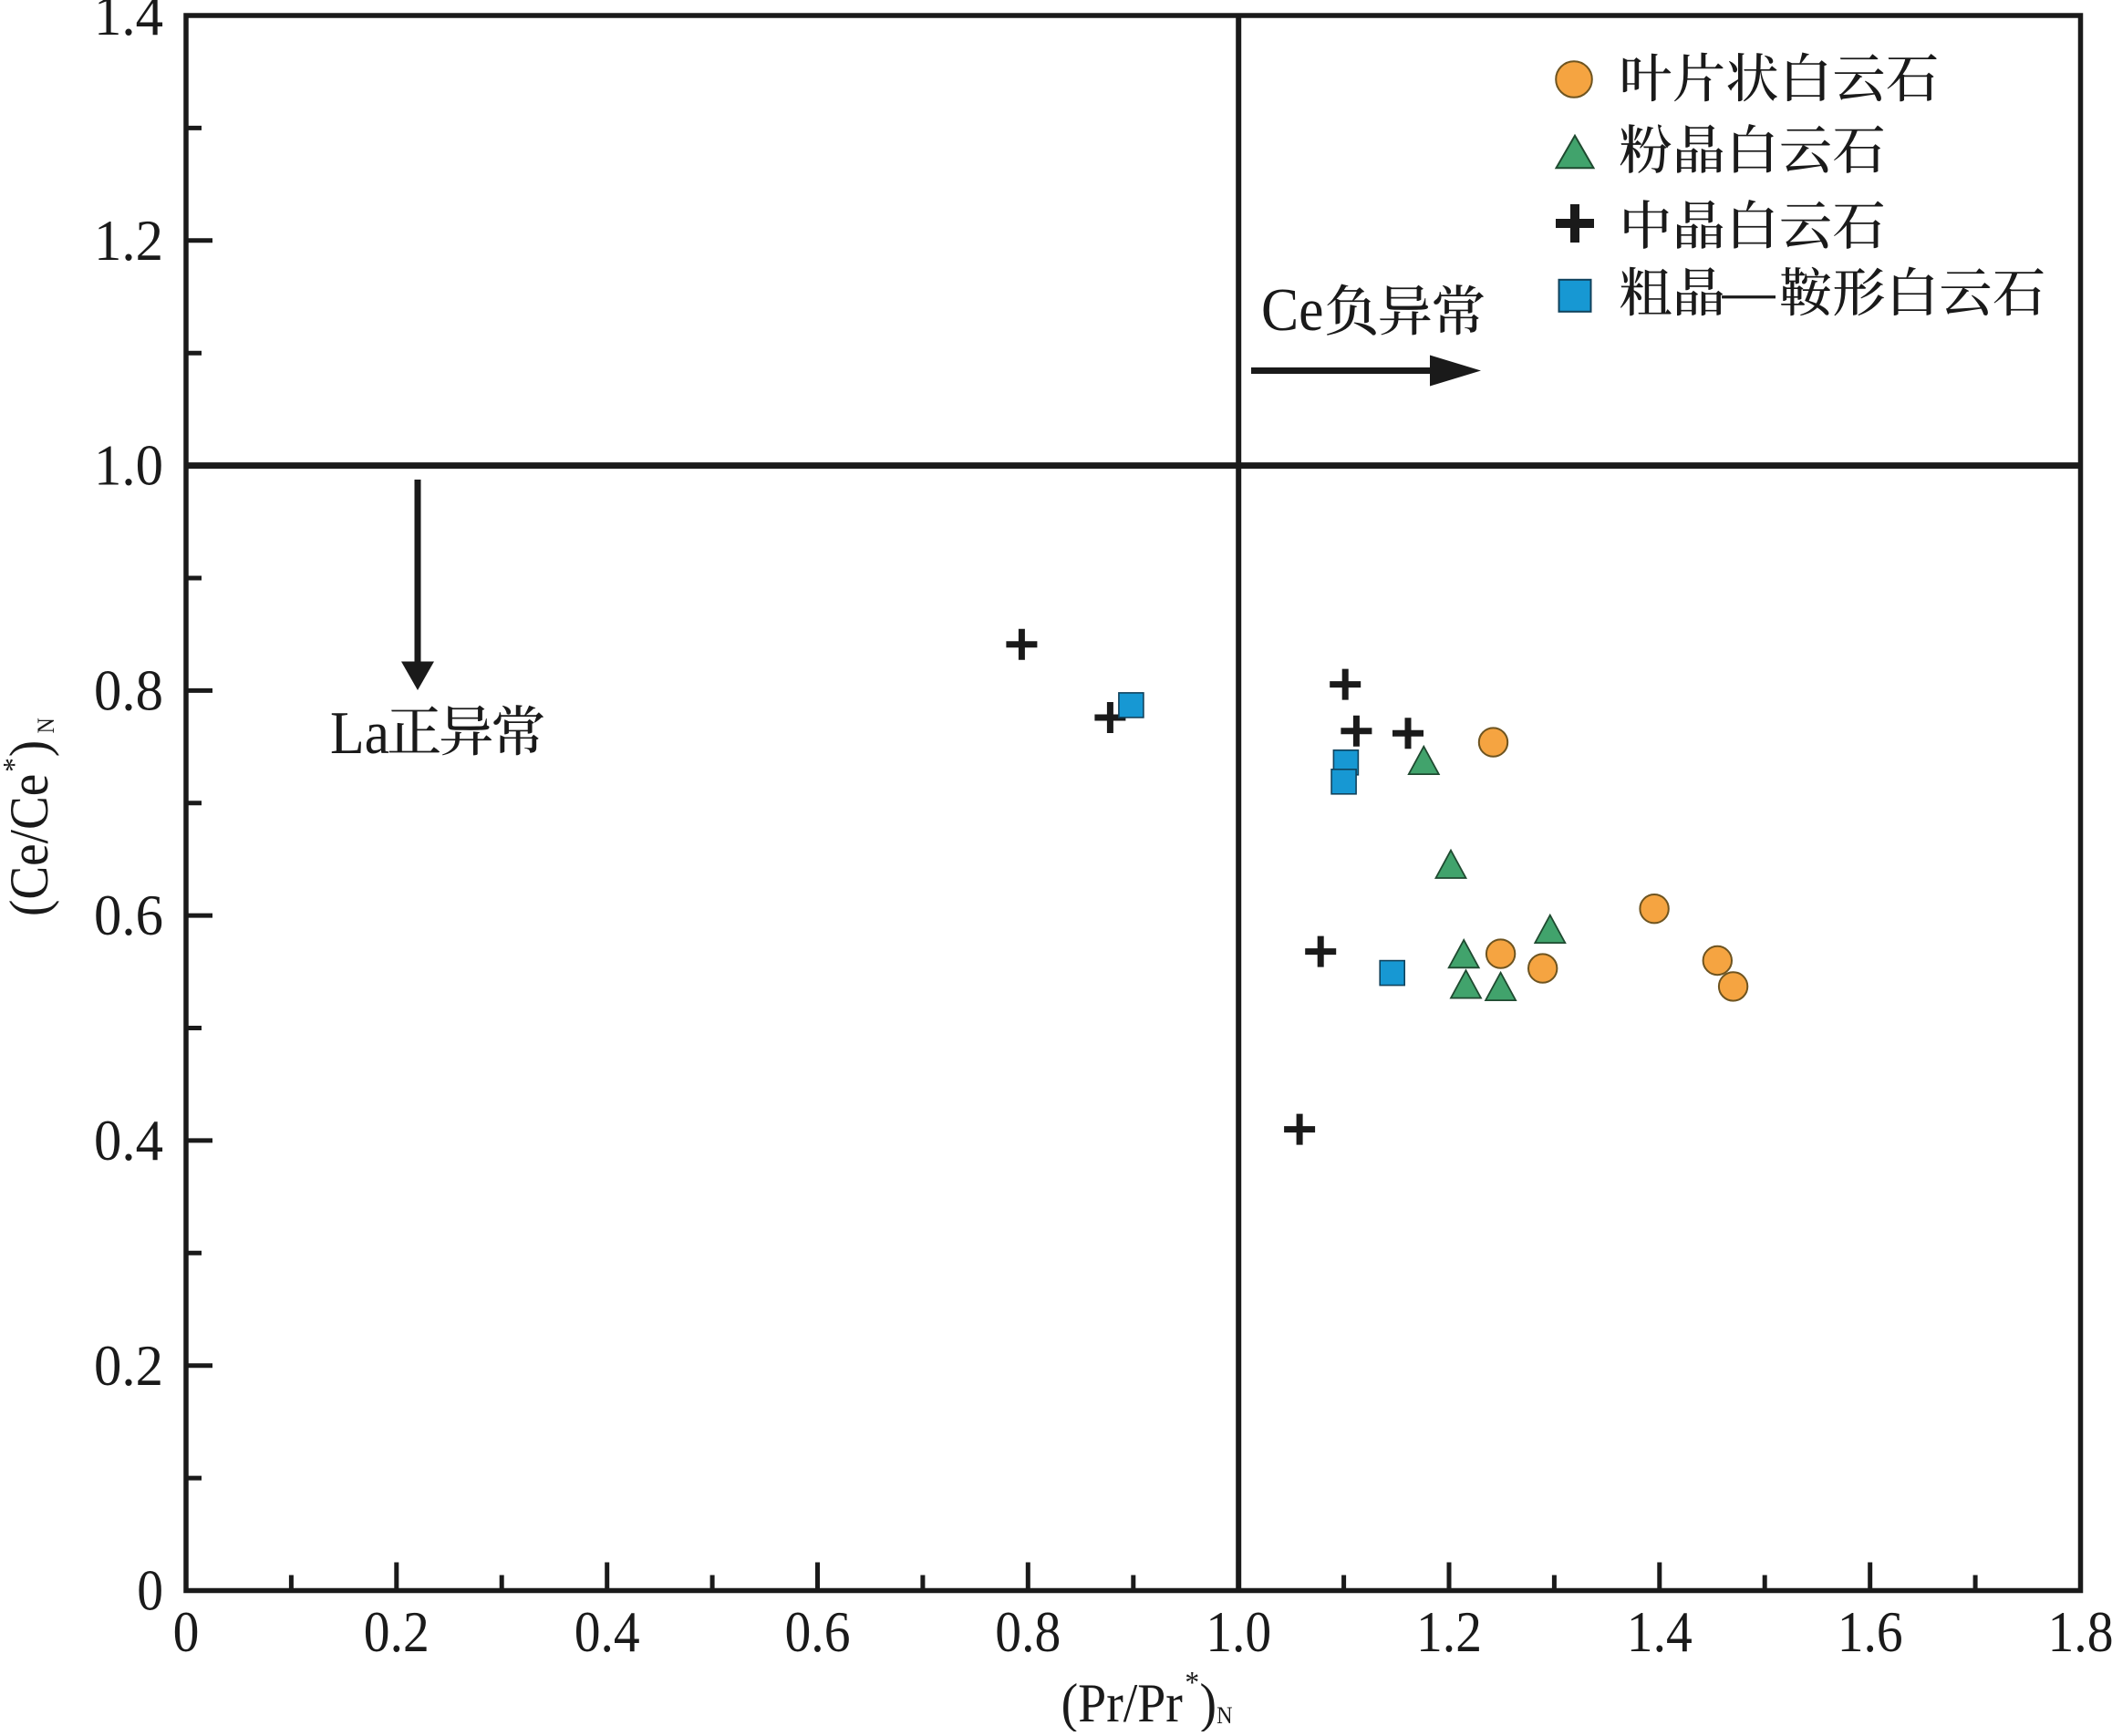  What do you see at coordinates (360, 733) in the screenshot?
I see `svg-text: La` at bounding box center [360, 733].